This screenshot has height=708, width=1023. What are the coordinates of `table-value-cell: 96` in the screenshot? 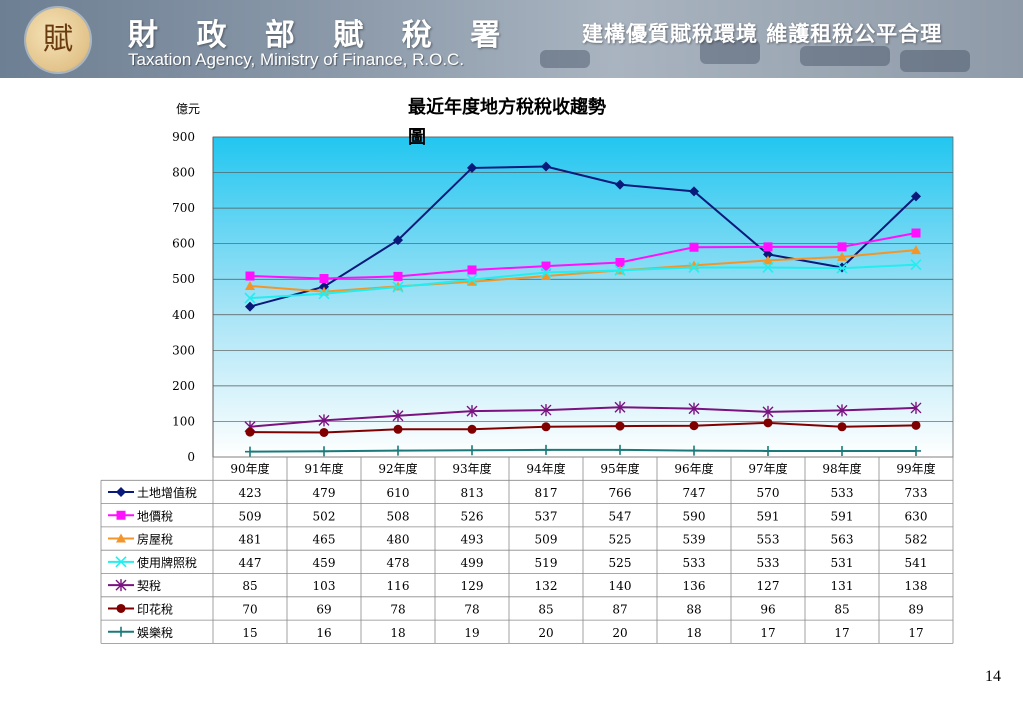 It's located at (767, 609).